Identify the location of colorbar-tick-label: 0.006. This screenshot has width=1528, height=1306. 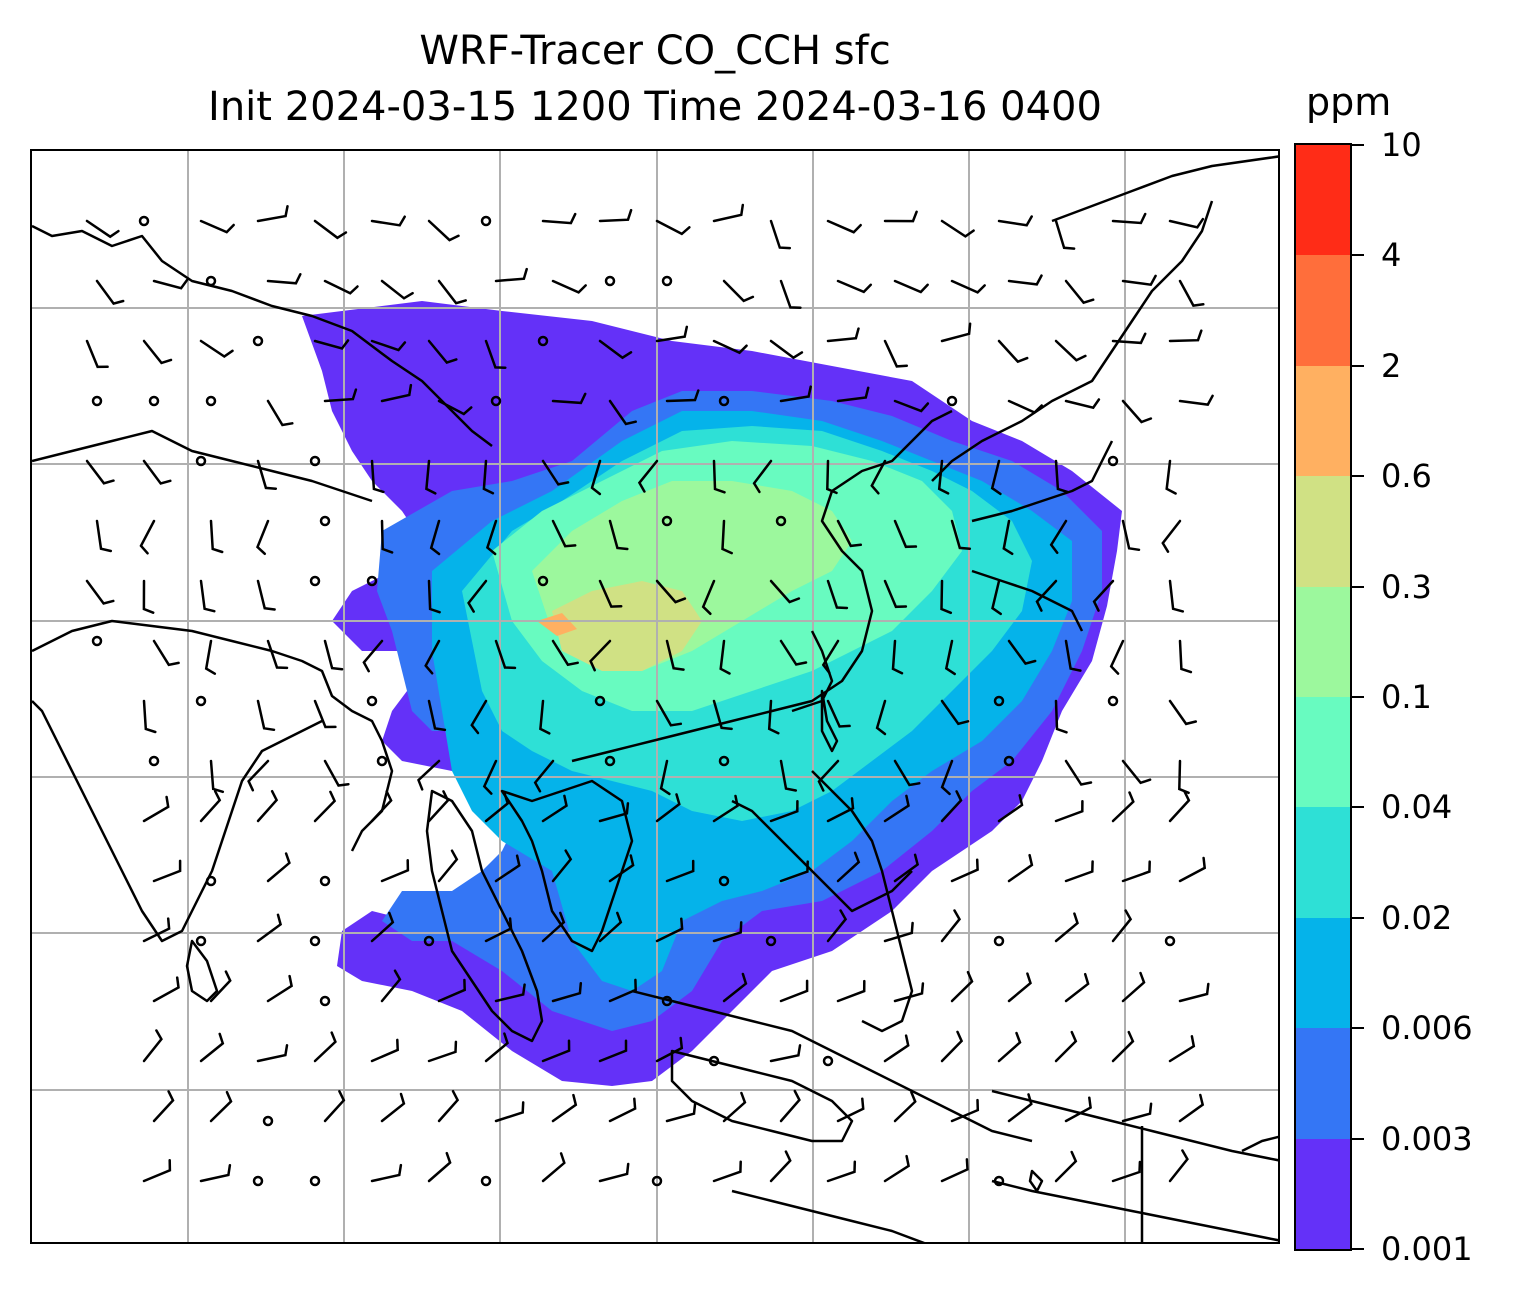
(1427, 1028).